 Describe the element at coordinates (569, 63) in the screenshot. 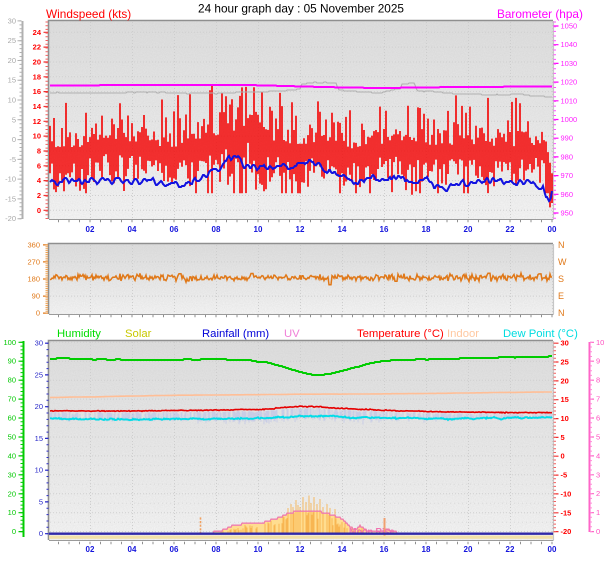

I see `svg-text: 1030` at that location.